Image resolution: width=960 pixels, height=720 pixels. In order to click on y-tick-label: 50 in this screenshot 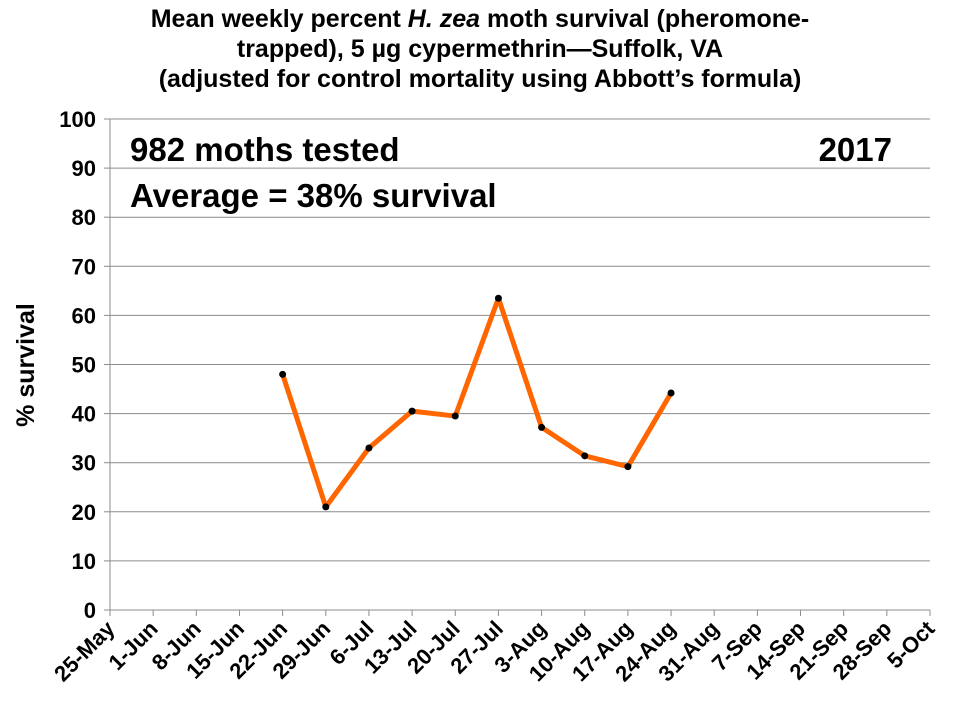, I will do `click(84, 365)`.